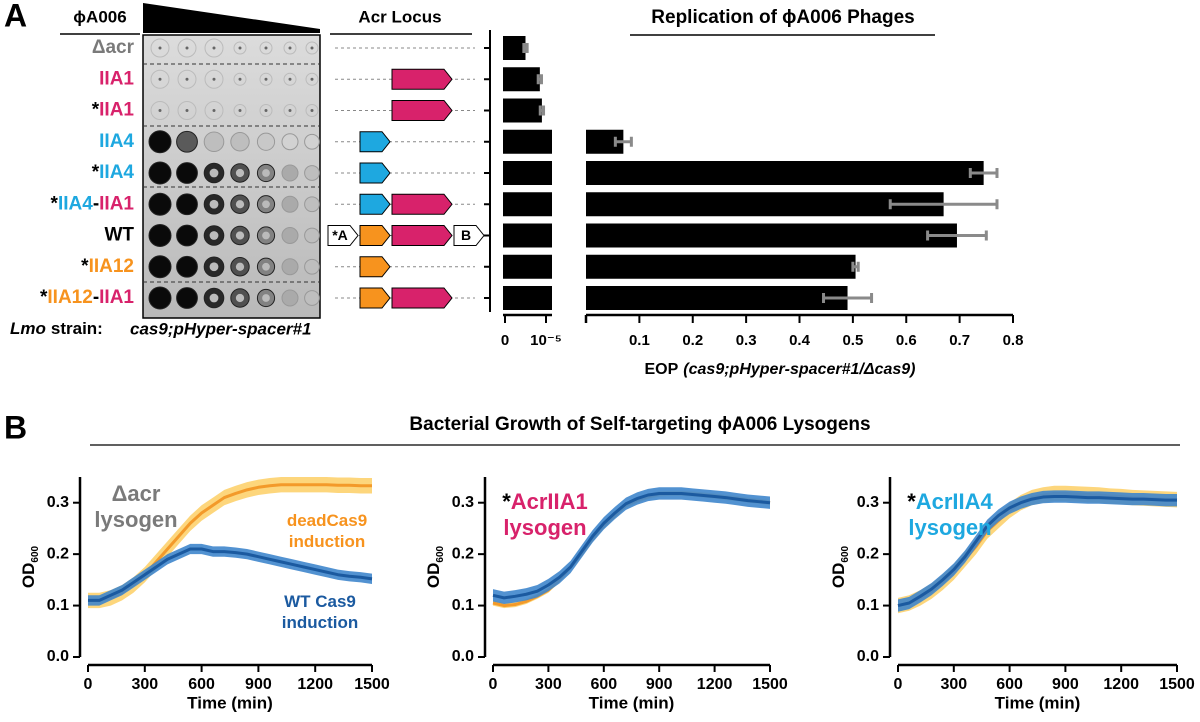 The height and width of the screenshot is (722, 1200). I want to click on annotation: lysogen, so click(544, 527).